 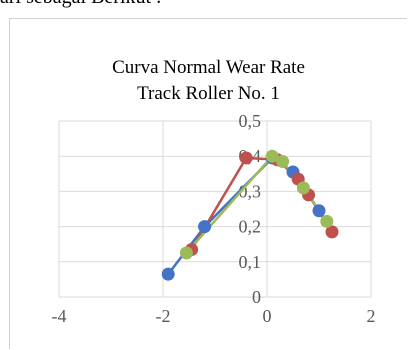 What do you see at coordinates (256, 297) in the screenshot?
I see `y-tick-label: 0` at bounding box center [256, 297].